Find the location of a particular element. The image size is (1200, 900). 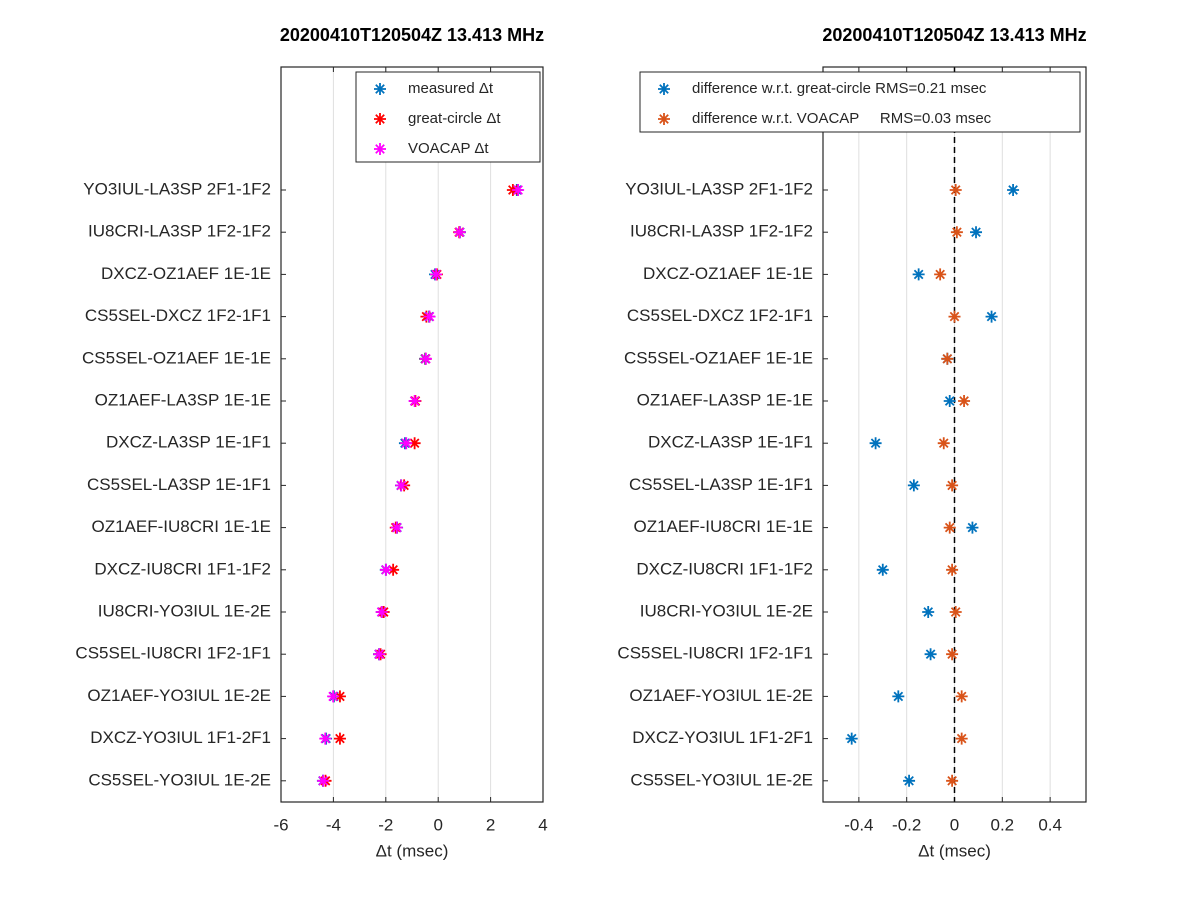

x-tick-label: 0.4 is located at coordinates (1050, 824).